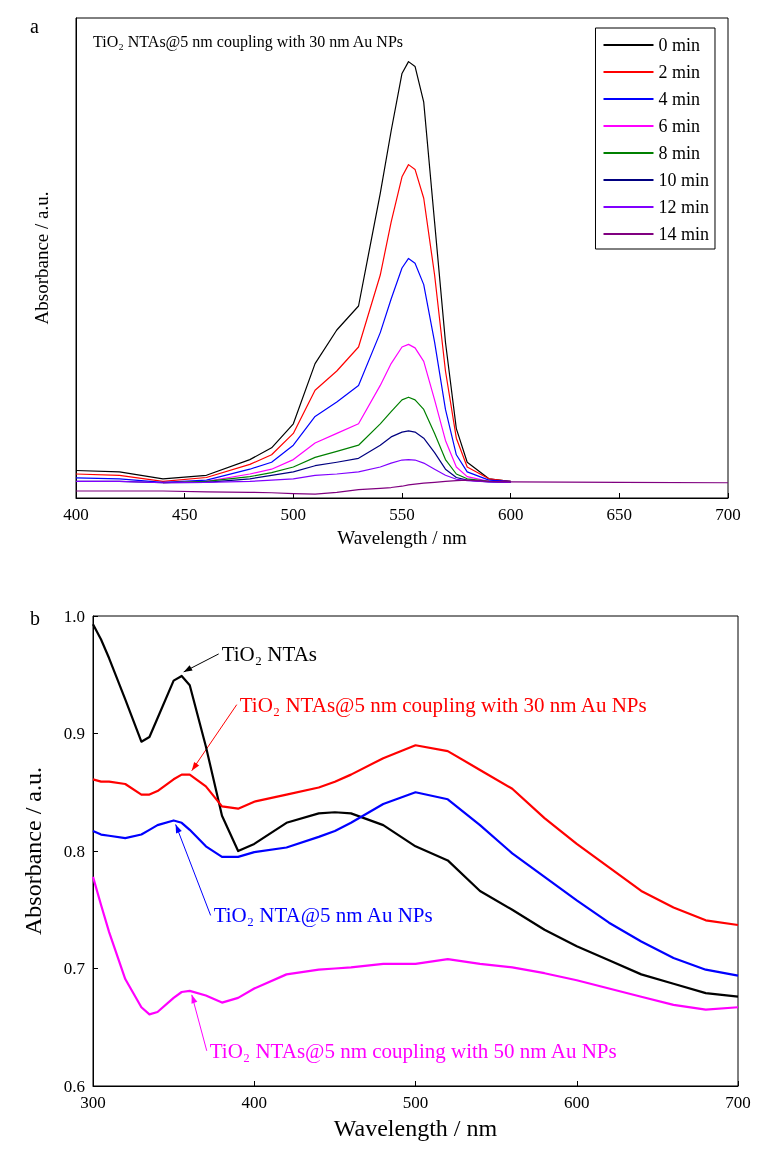 The width and height of the screenshot is (757, 1166). I want to click on legend-label: 8 min, so click(679, 153).